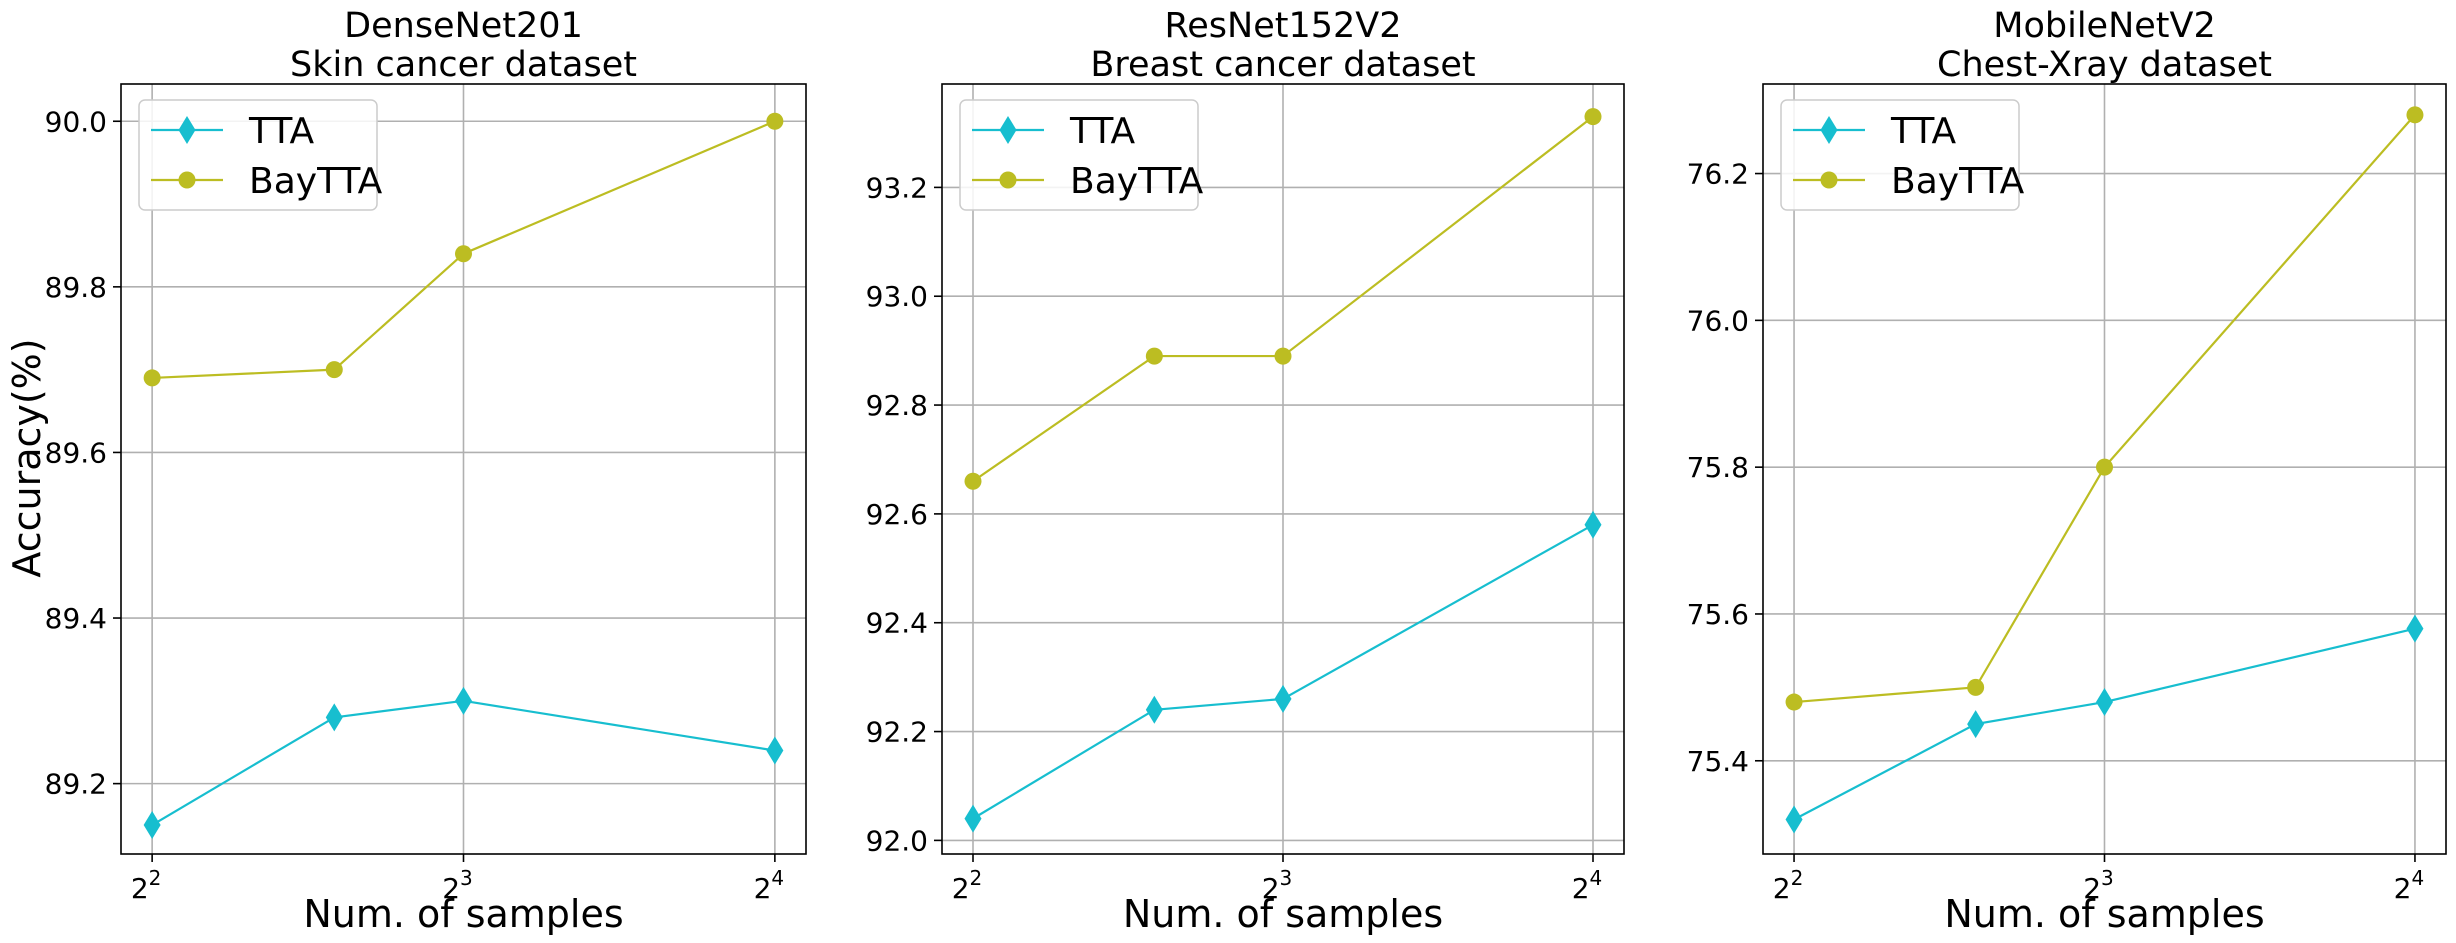 The height and width of the screenshot is (943, 2456). Describe the element at coordinates (76, 784) in the screenshot. I see `y-tick-label: 89.2` at that location.